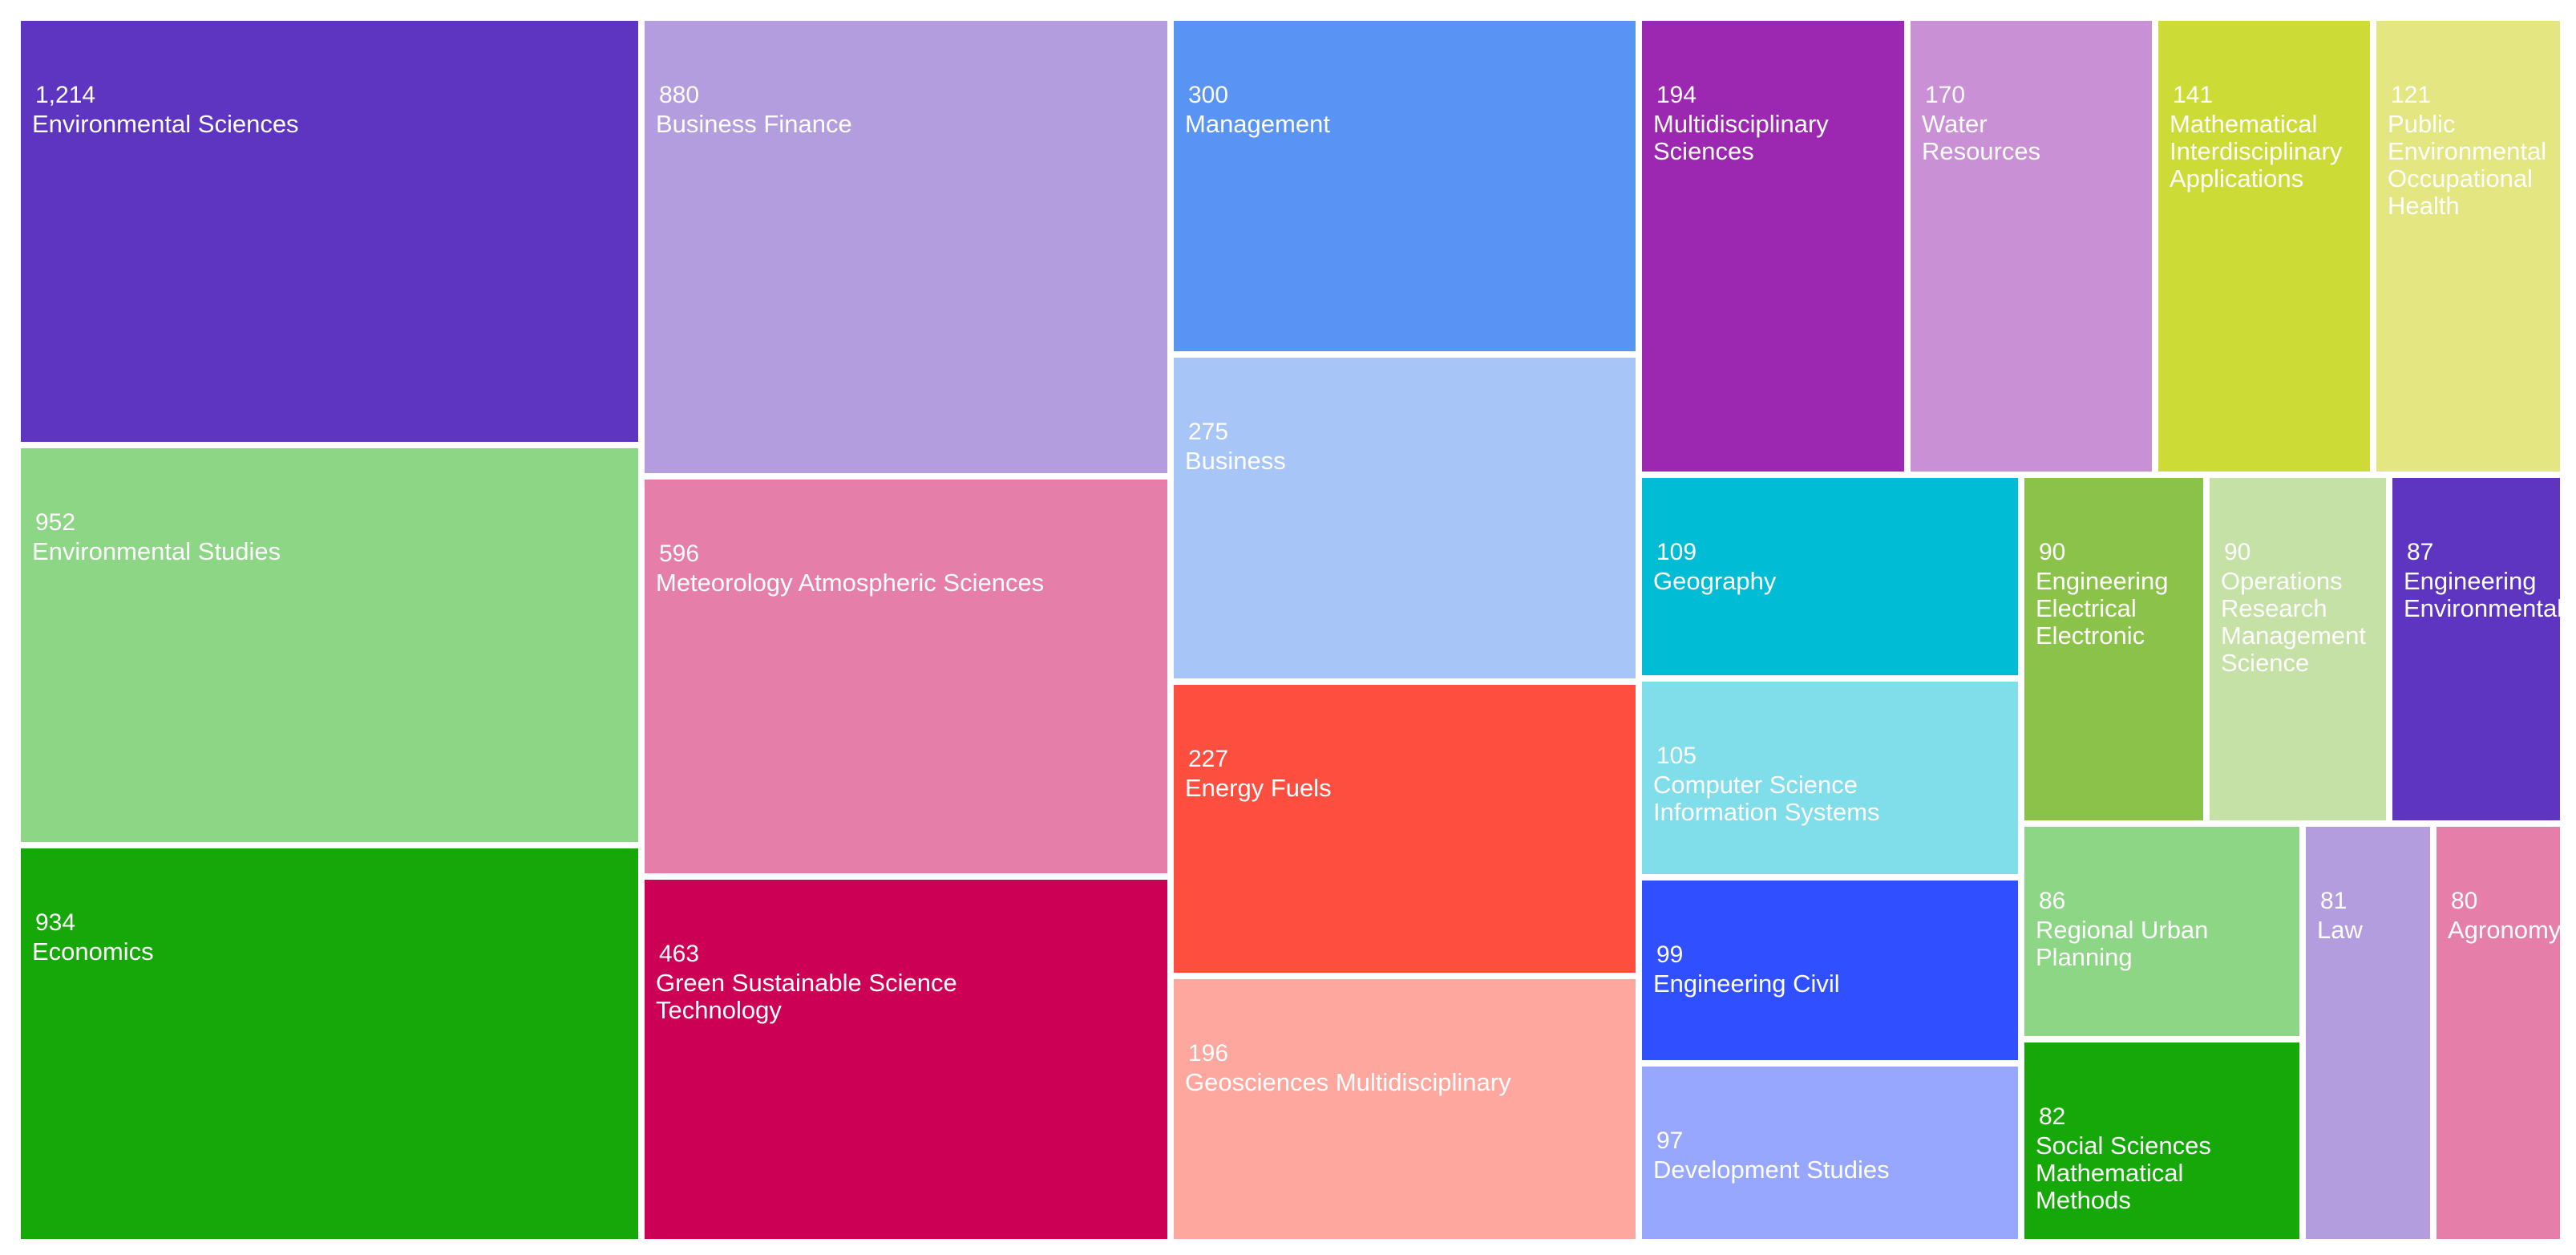 The width and height of the screenshot is (2576, 1255). Describe the element at coordinates (1258, 788) in the screenshot. I see `cell-category-label: Energy Fuels` at that location.